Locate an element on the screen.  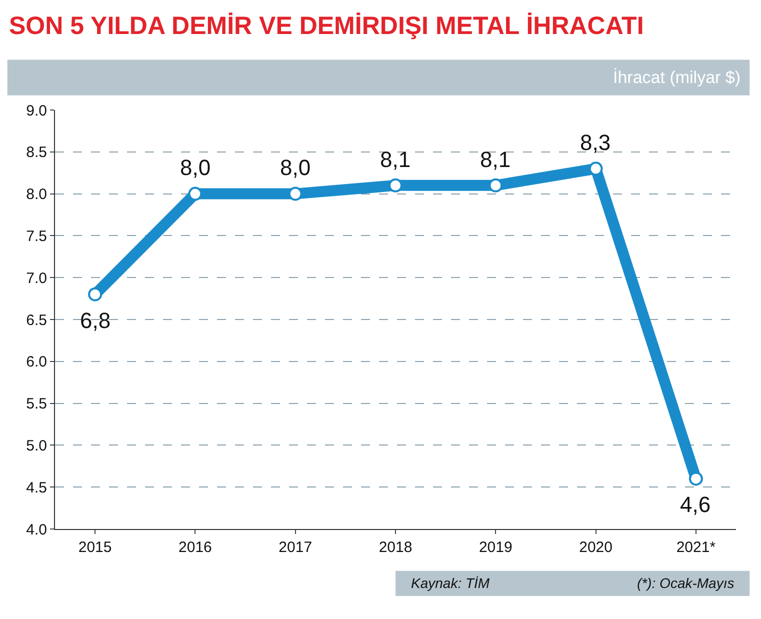
y-tick-label: 5.5 is located at coordinates (36, 404).